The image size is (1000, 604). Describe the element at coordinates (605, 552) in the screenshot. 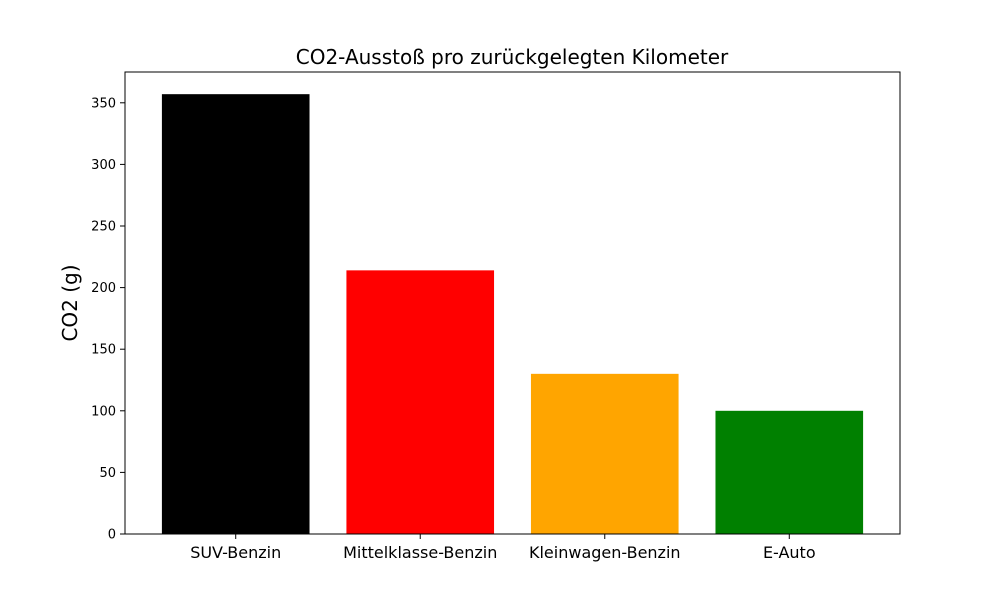

I see `x-tick-label: Kleinwagen-Benzin` at that location.